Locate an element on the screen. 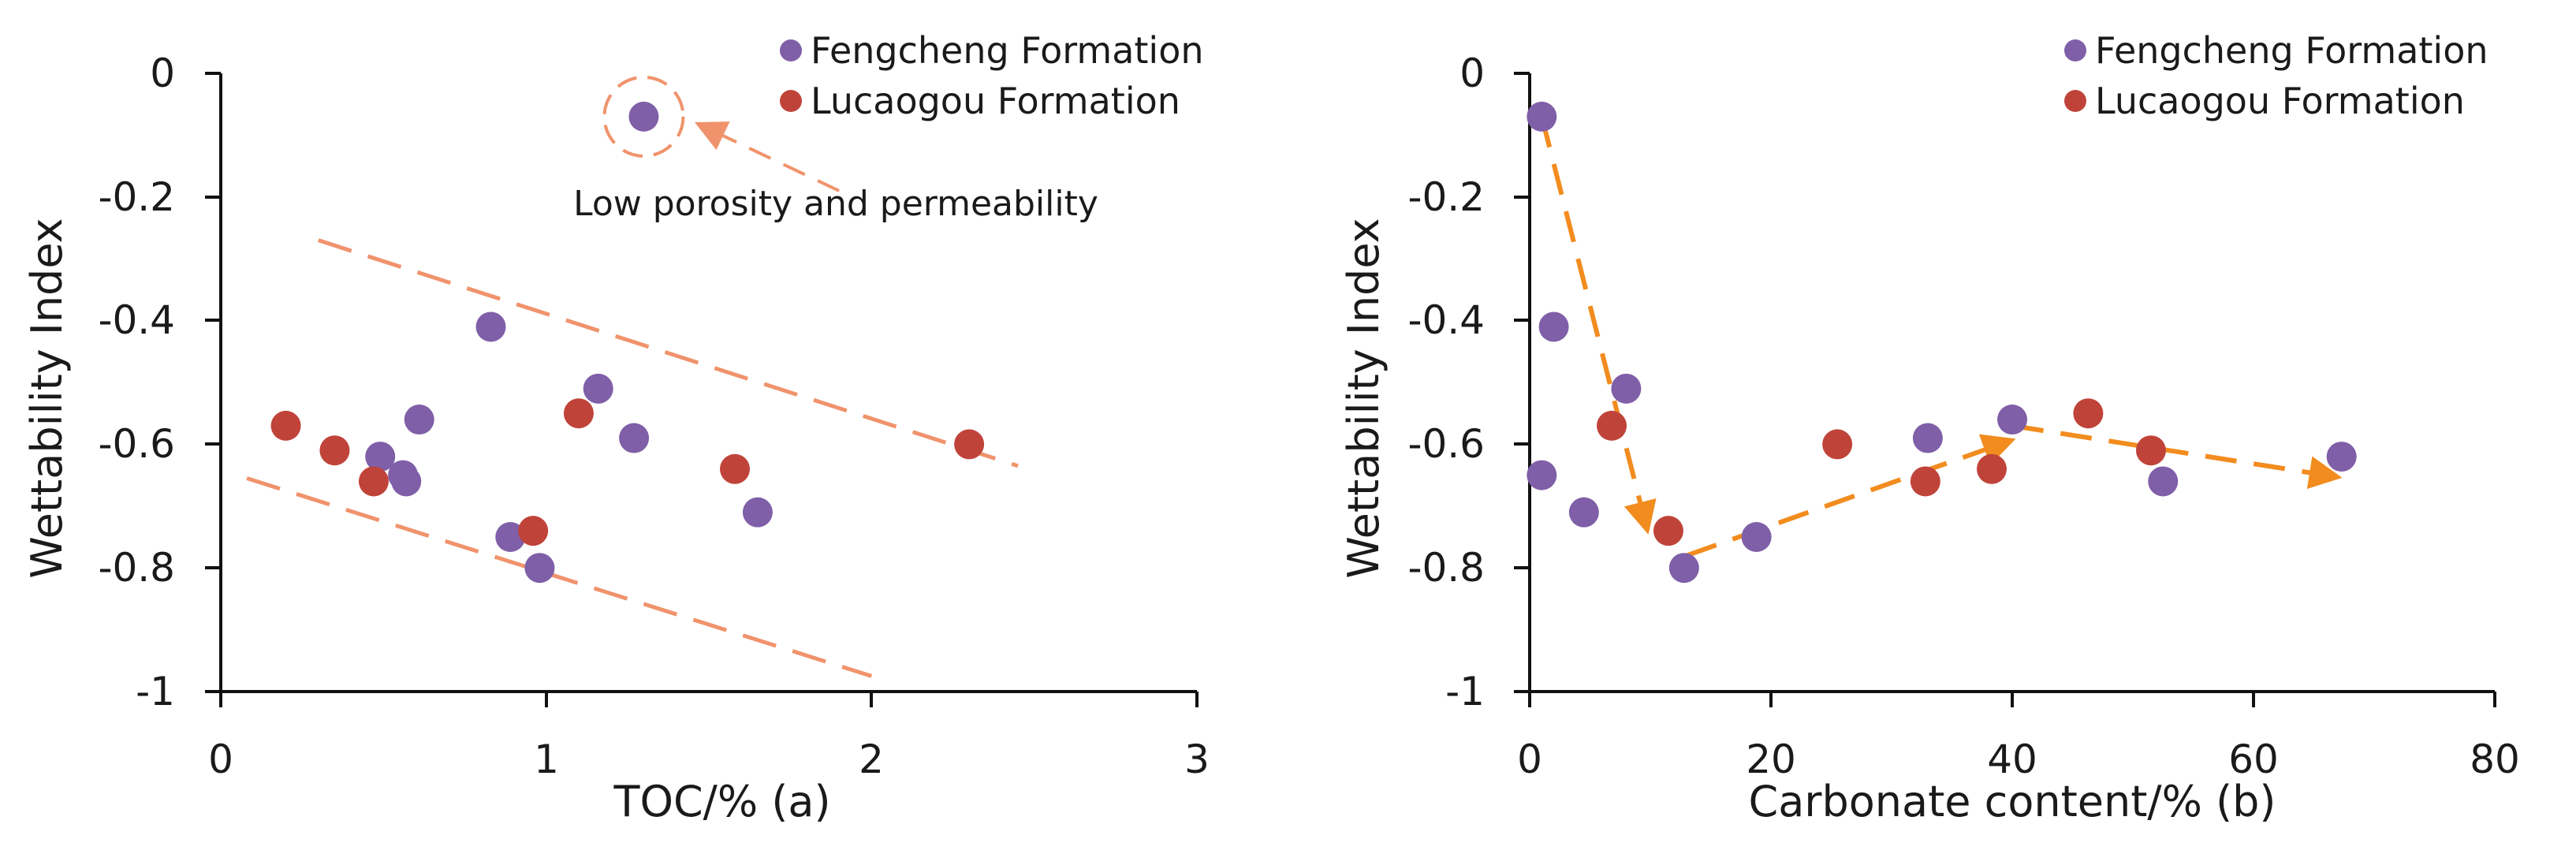 The image size is (2576, 854). panel-b-x-tick-label: 60 is located at coordinates (2253, 759).